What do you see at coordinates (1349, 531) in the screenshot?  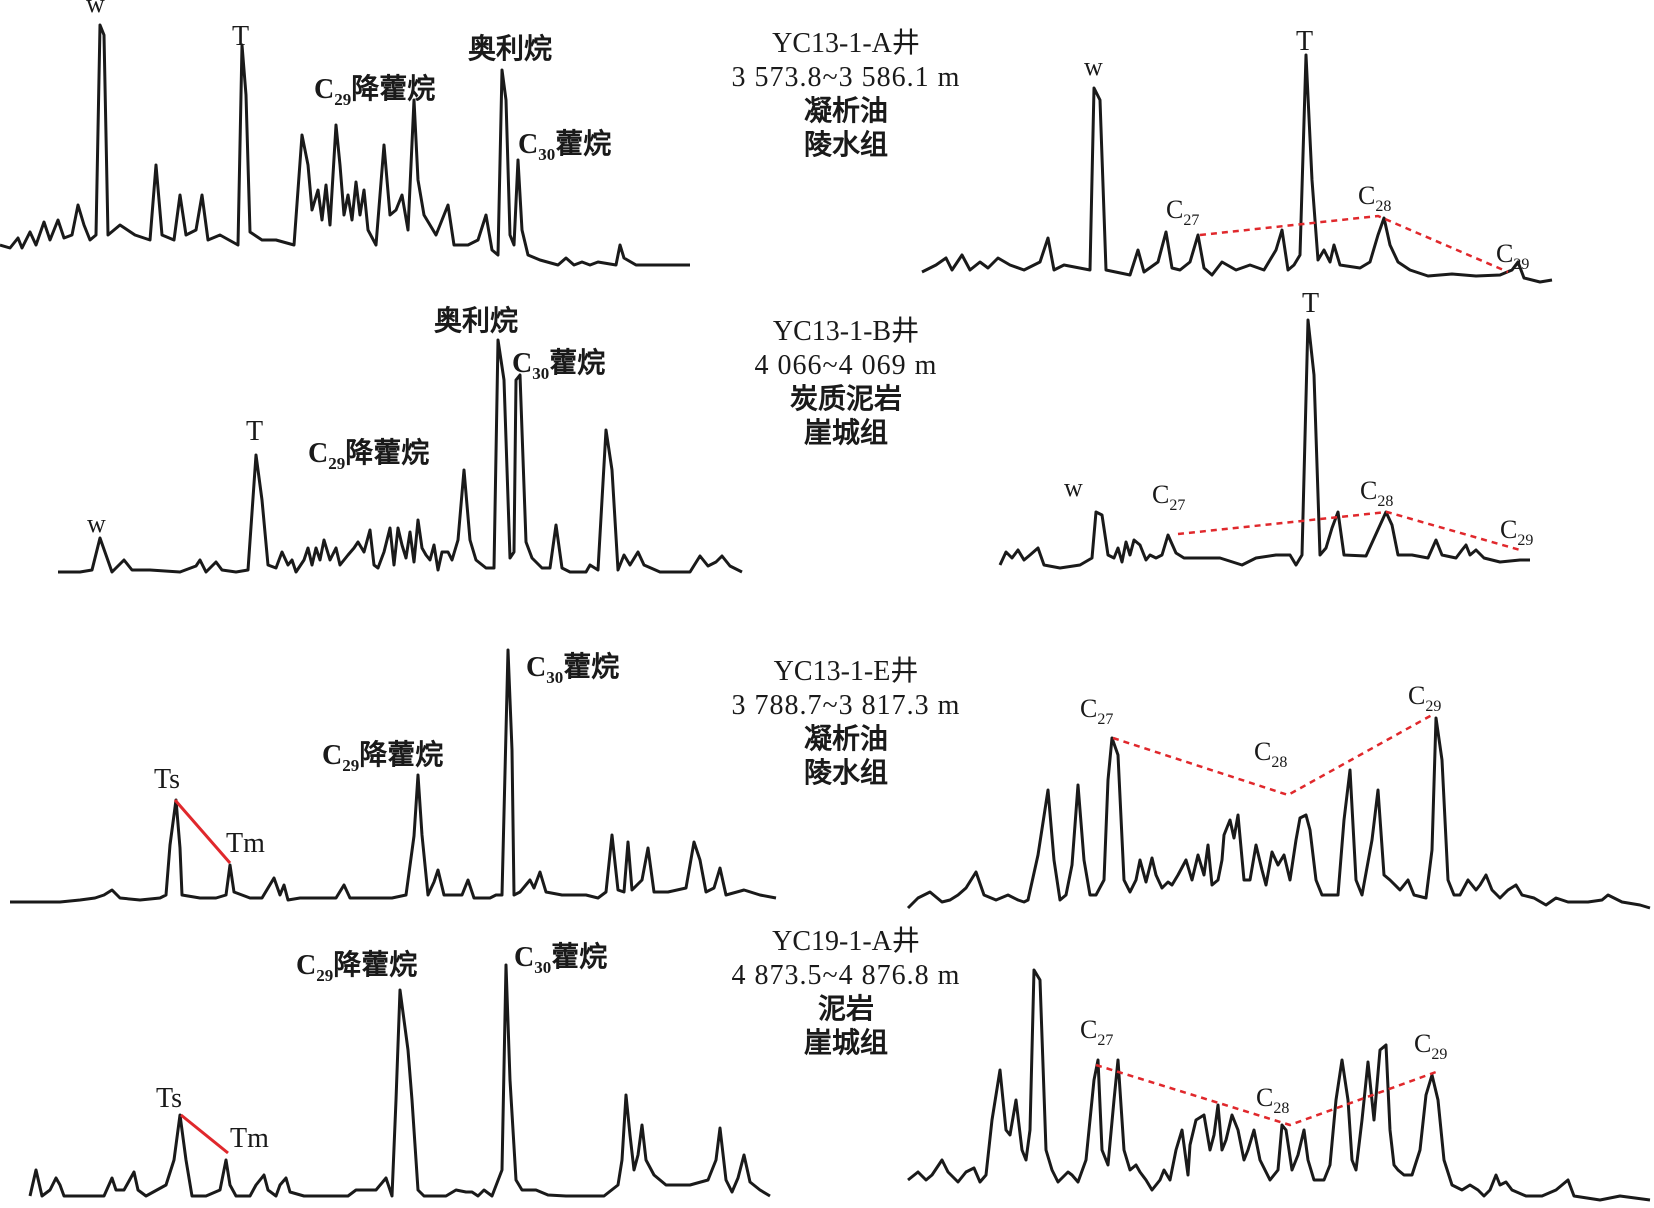 I see `ratio-line-b` at bounding box center [1349, 531].